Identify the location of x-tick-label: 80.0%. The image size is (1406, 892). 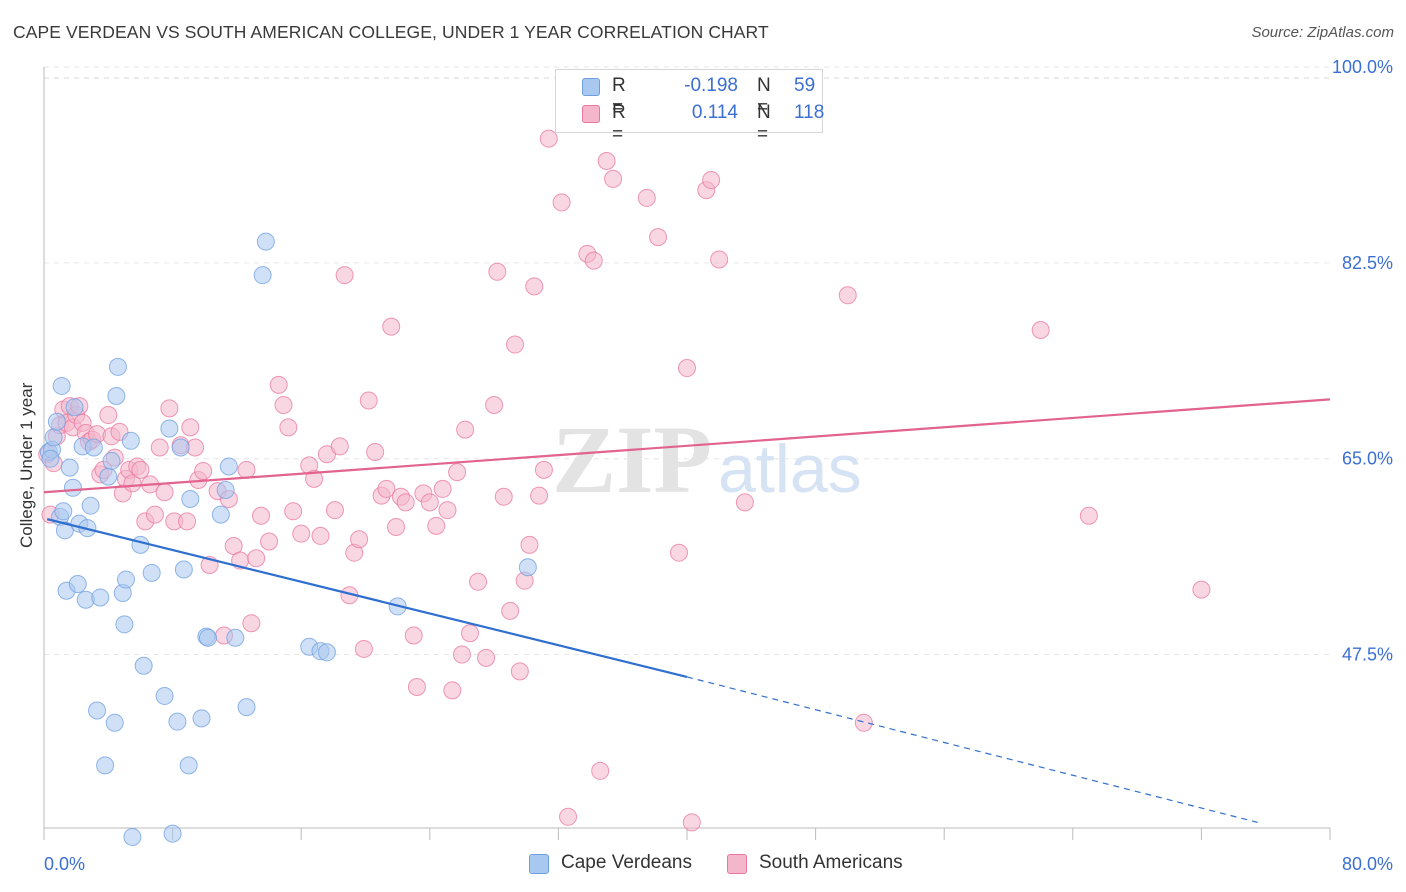
(1367, 864).